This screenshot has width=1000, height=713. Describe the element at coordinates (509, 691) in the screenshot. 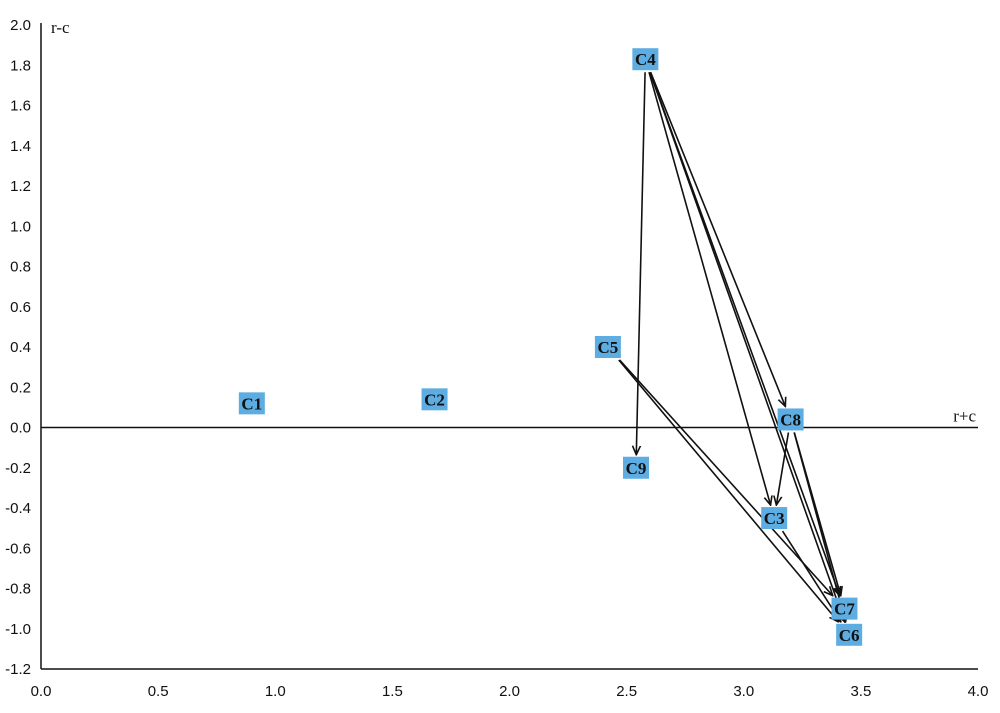

I see `x-tick-label: 2.0` at that location.